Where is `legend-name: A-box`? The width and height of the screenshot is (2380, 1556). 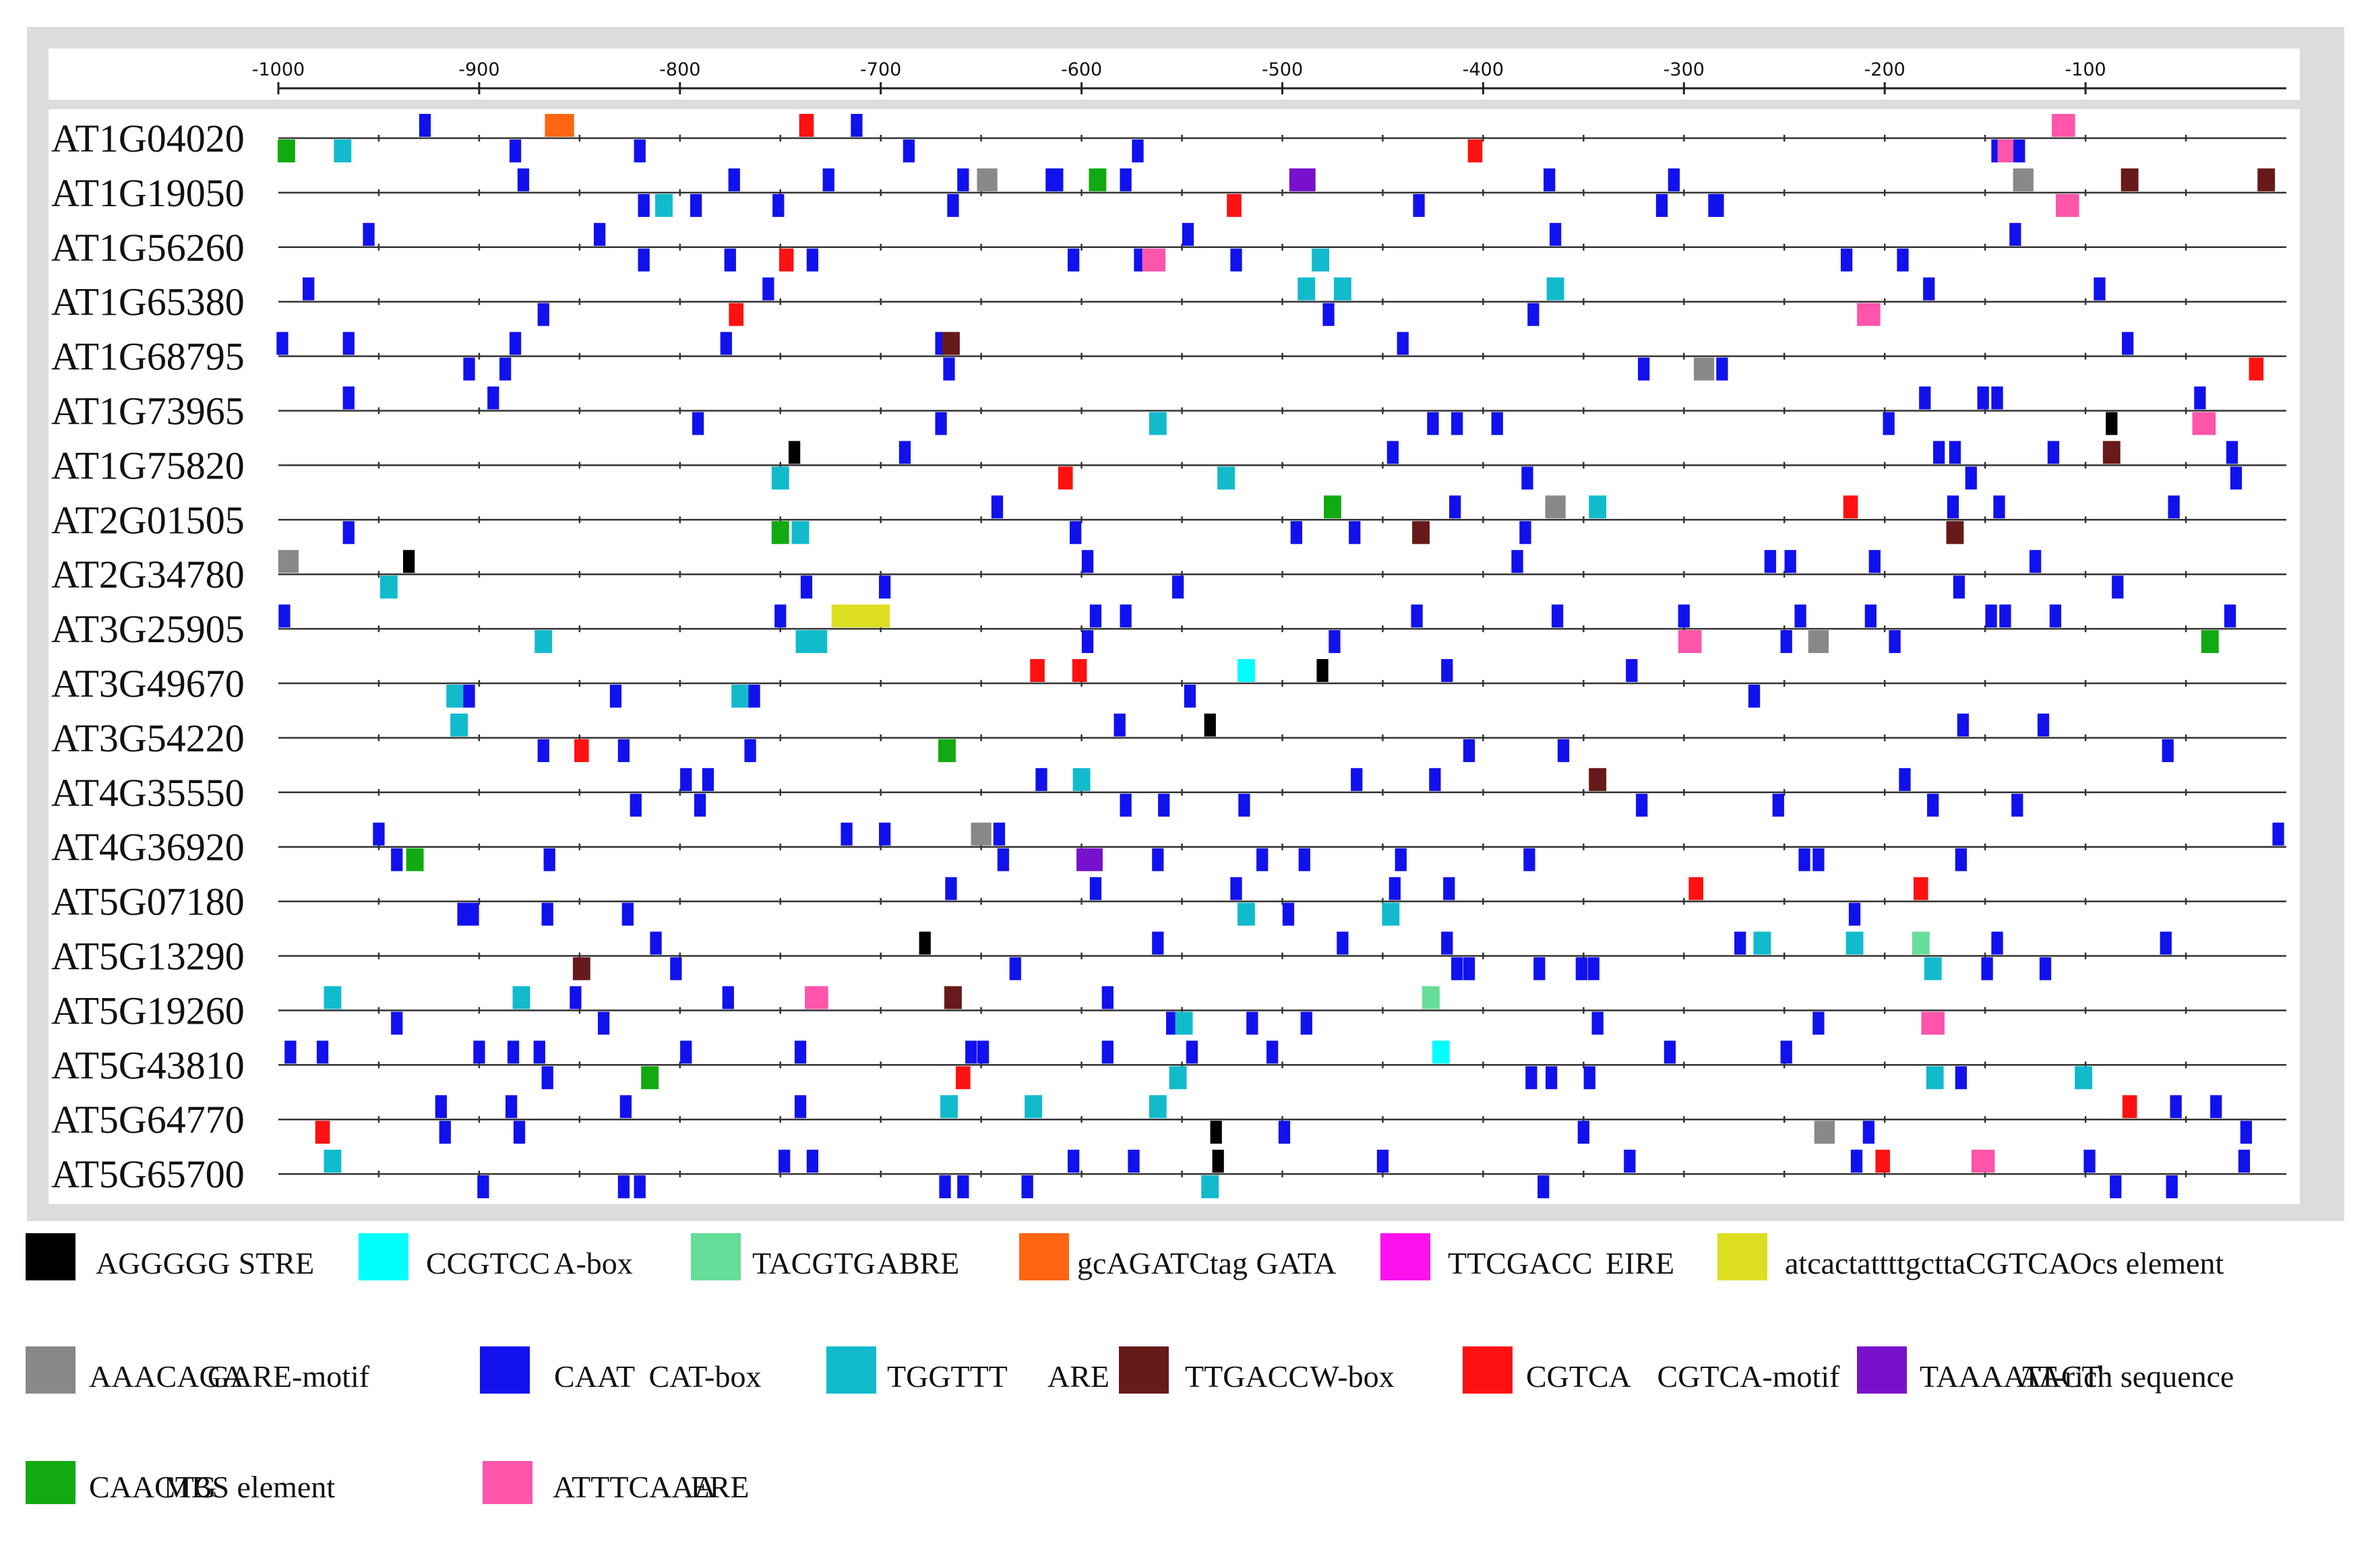
legend-name: A-box is located at coordinates (593, 1263).